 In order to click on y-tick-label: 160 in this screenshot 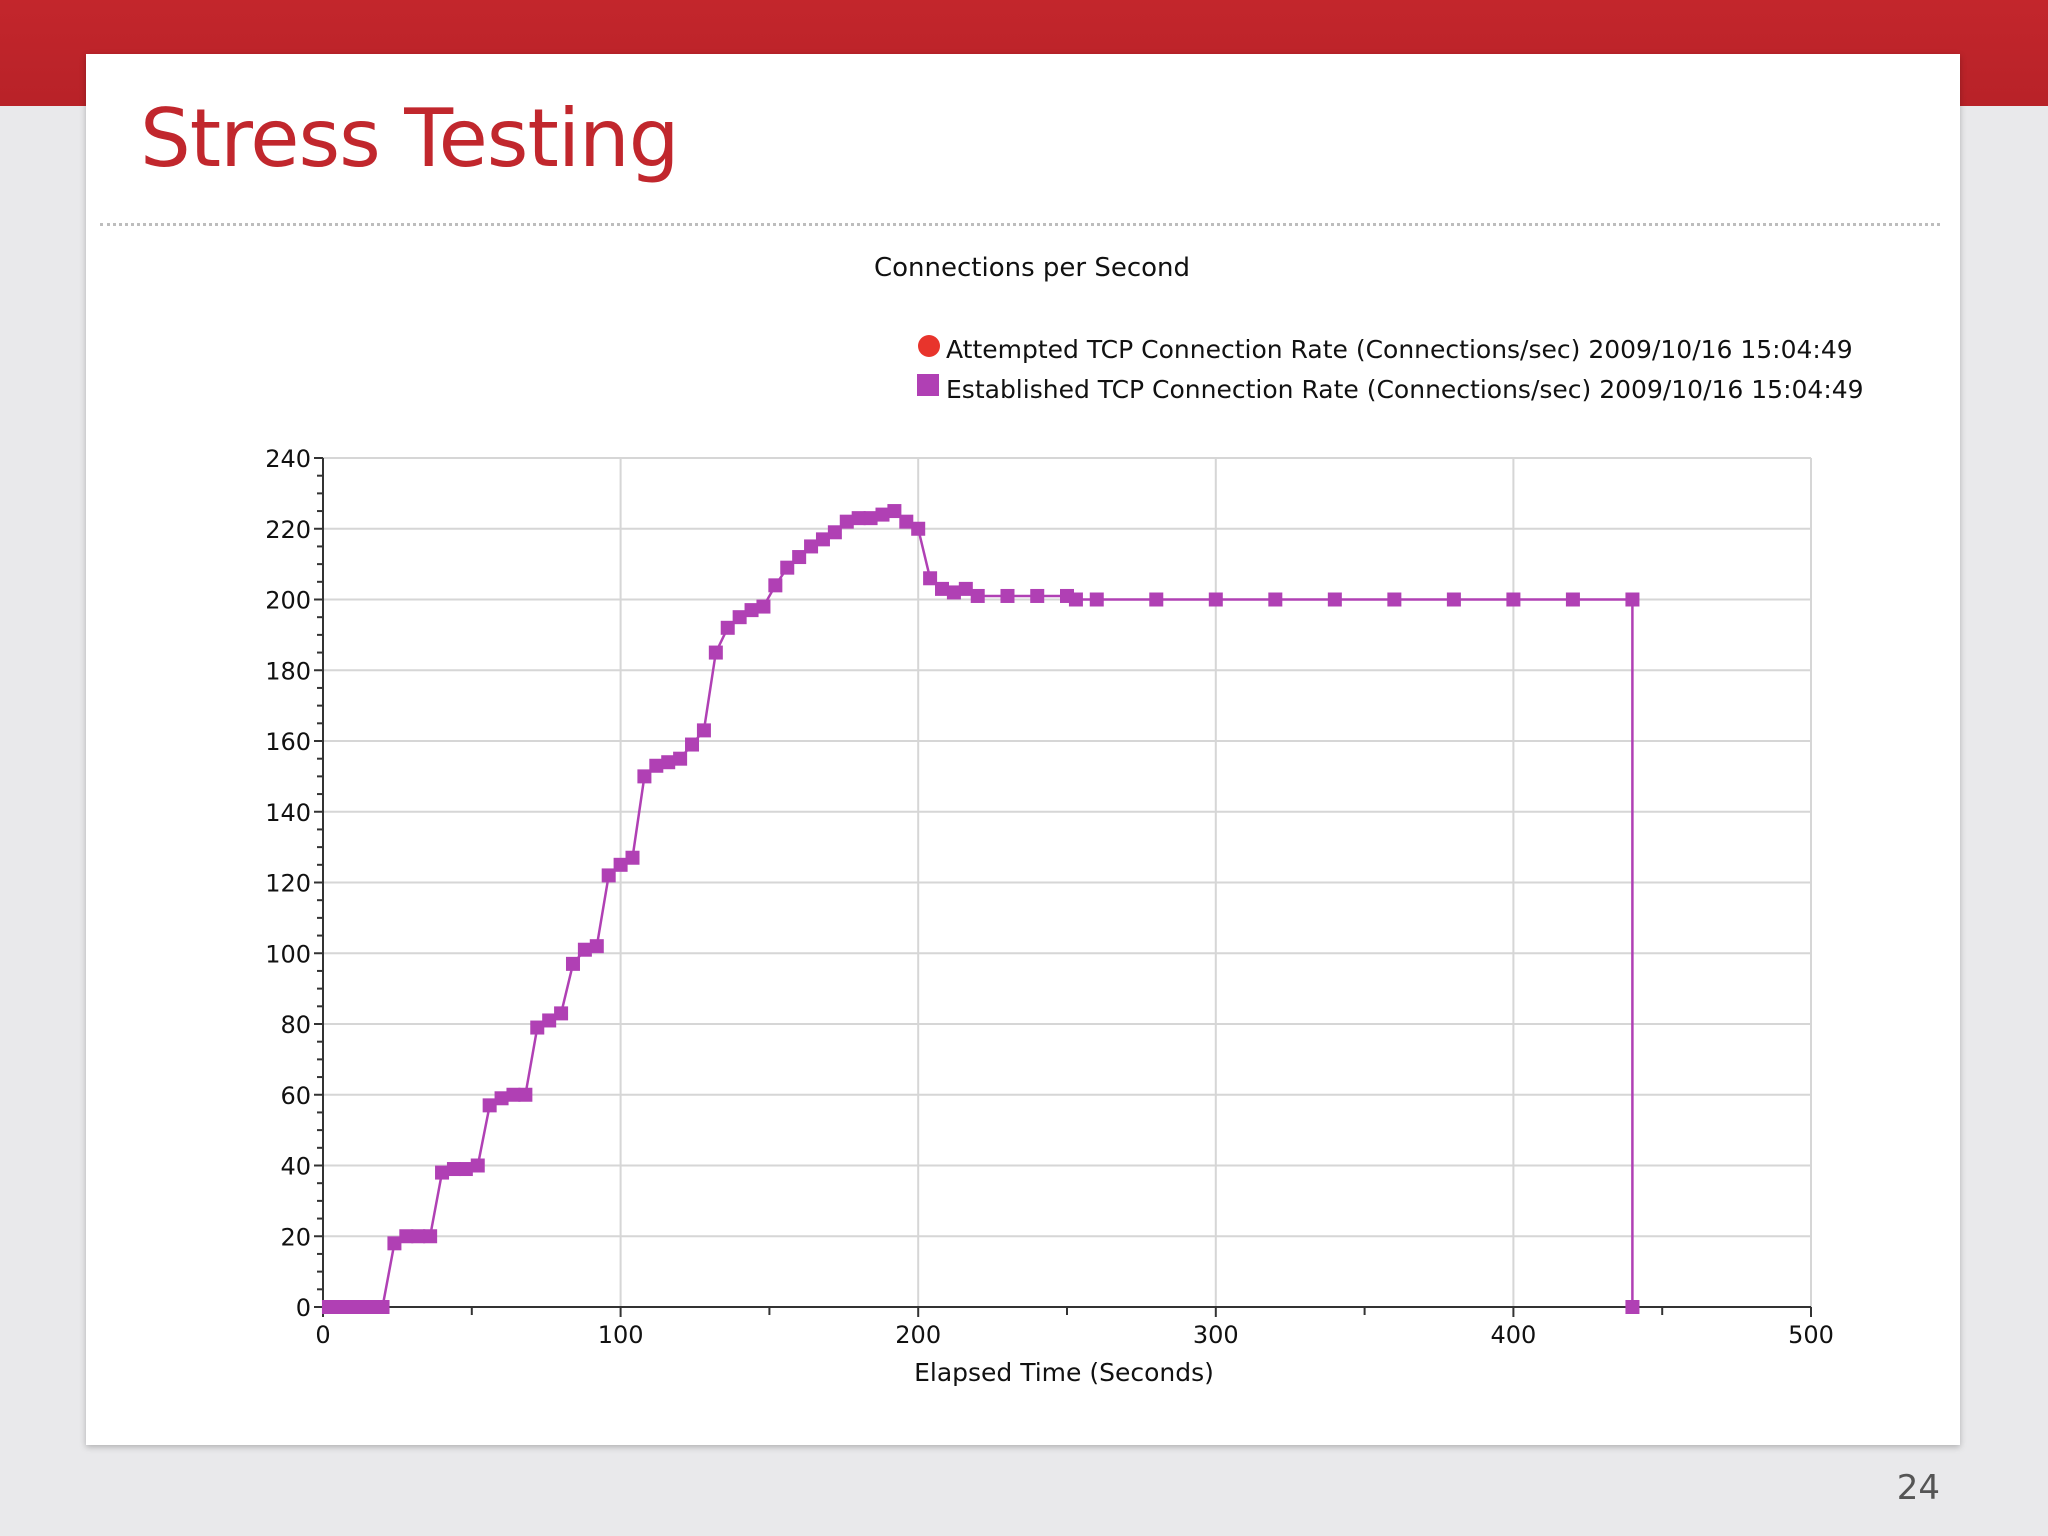, I will do `click(288, 742)`.